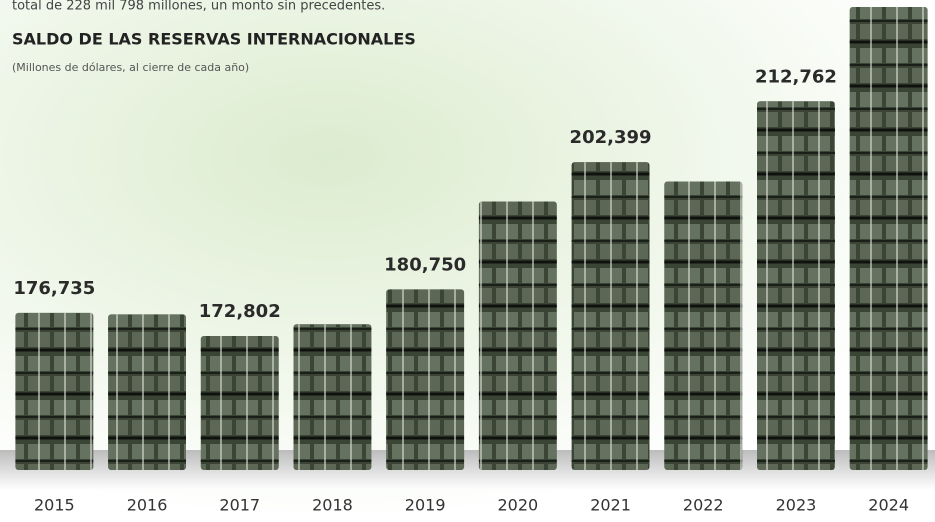 Image resolution: width=935 pixels, height=522 pixels. Describe the element at coordinates (240, 311) in the screenshot. I see `value-label: 172,802` at that location.